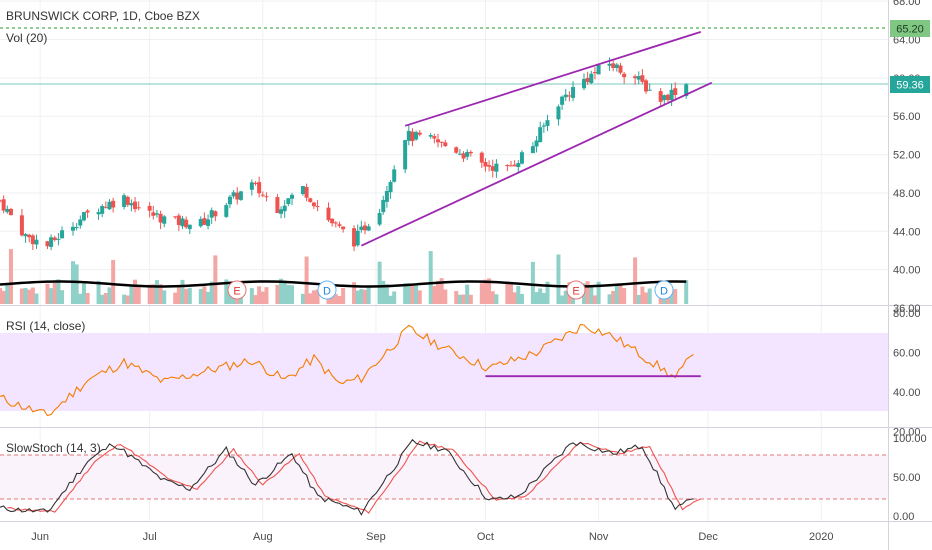  I want to click on earnings-marker-2: E, so click(576, 290).